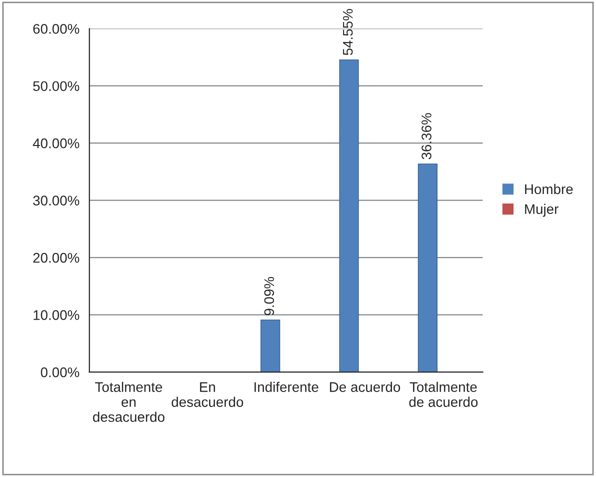 Image resolution: width=596 pixels, height=477 pixels. What do you see at coordinates (541, 210) in the screenshot?
I see `legend-label: Mujer` at bounding box center [541, 210].